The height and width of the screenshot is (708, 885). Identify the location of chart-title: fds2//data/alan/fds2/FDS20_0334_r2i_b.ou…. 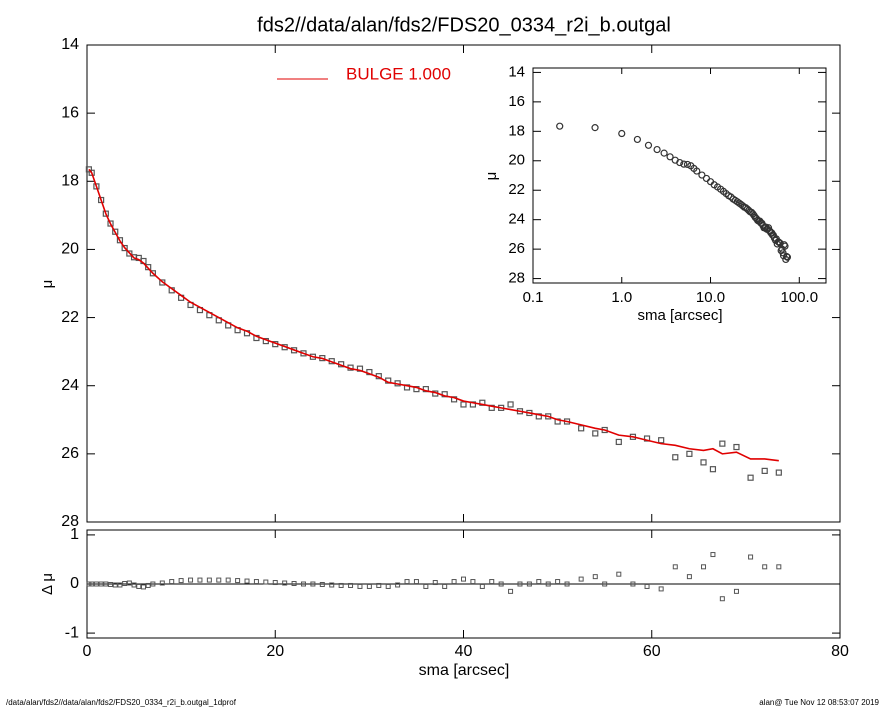
(464, 25).